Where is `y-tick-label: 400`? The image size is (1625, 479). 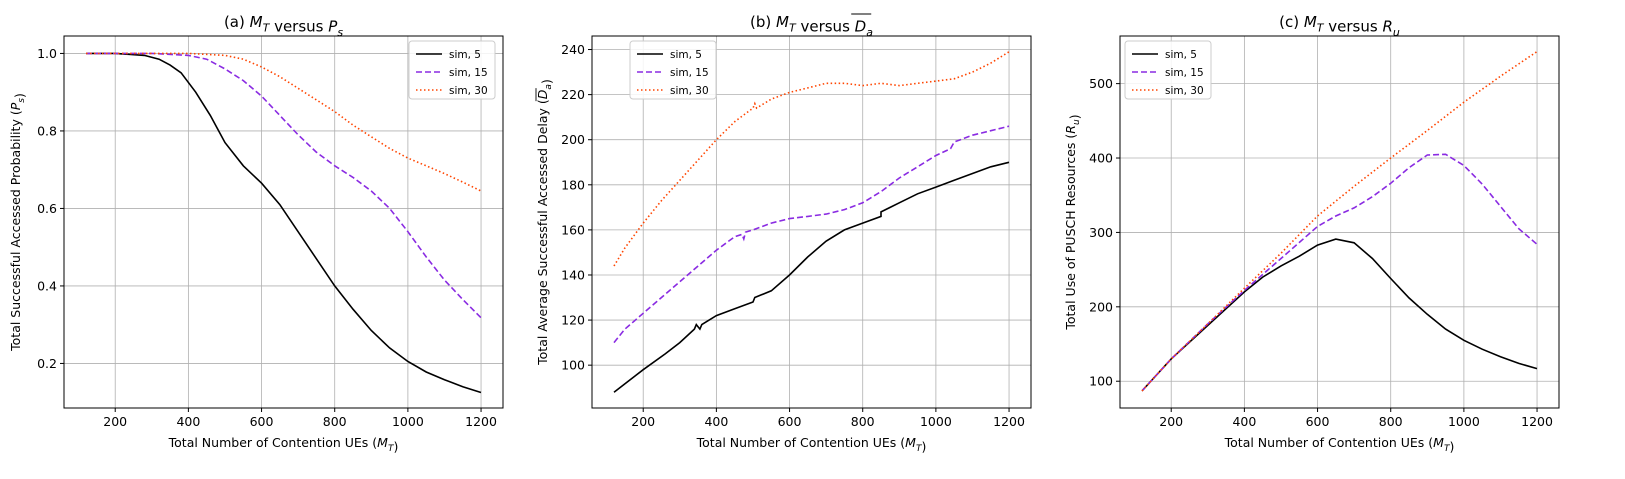 y-tick-label: 400 is located at coordinates (1101, 158).